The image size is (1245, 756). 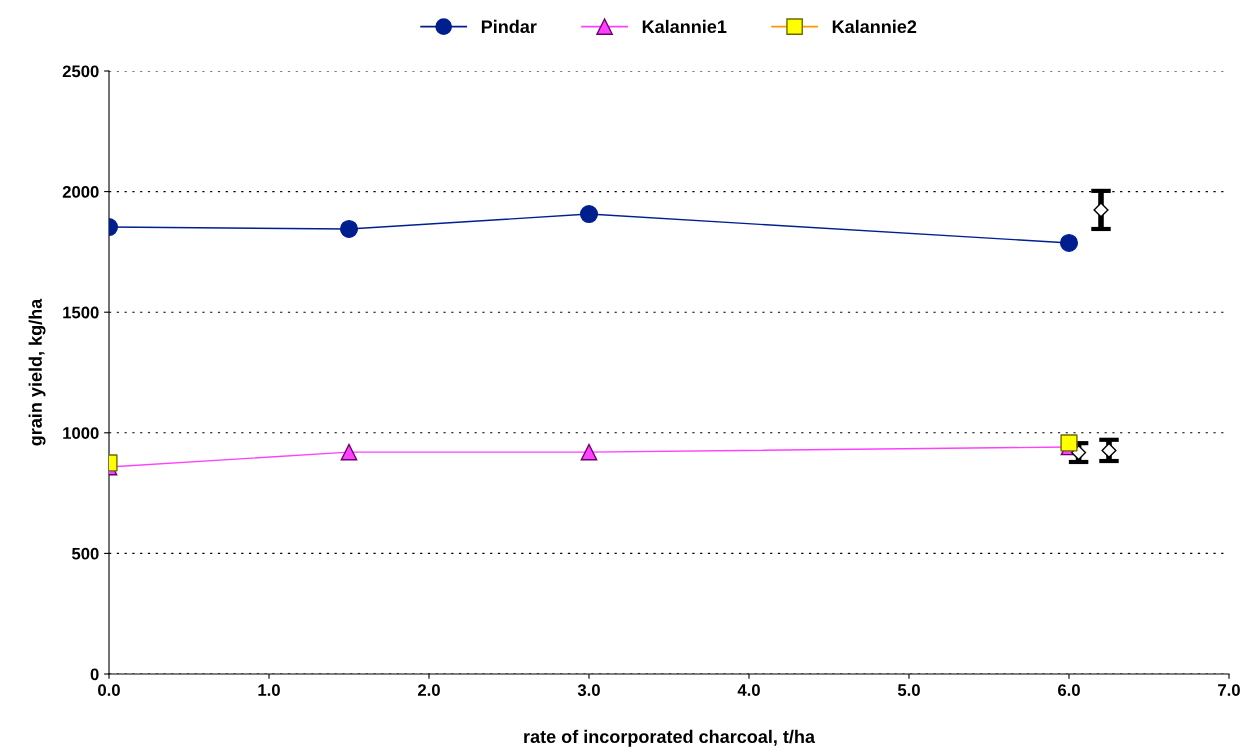 I want to click on x-tick-label: 5.0, so click(x=908, y=690).